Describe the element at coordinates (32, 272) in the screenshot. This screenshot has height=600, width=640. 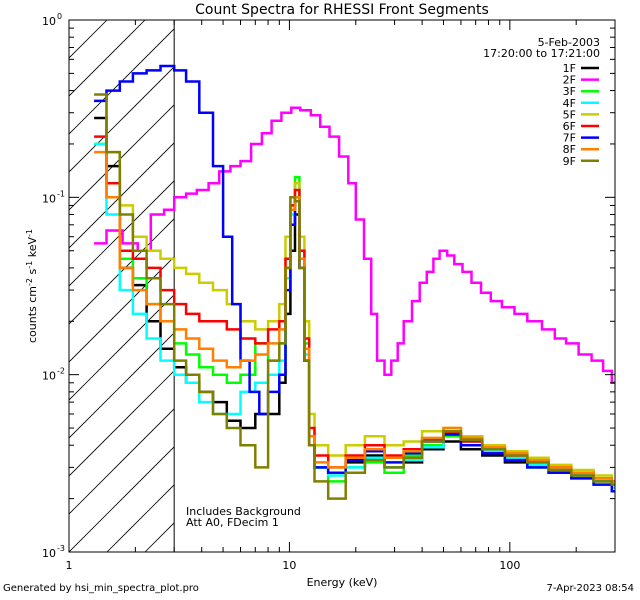
I see `y-axis-label-part: s` at that location.